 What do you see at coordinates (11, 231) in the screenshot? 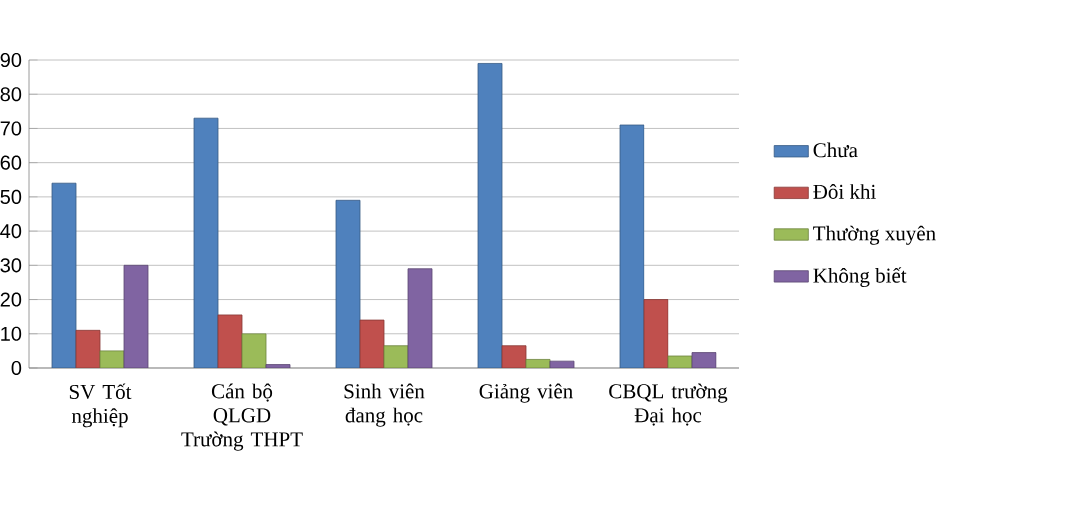
I see `y-tick-label: 40` at bounding box center [11, 231].